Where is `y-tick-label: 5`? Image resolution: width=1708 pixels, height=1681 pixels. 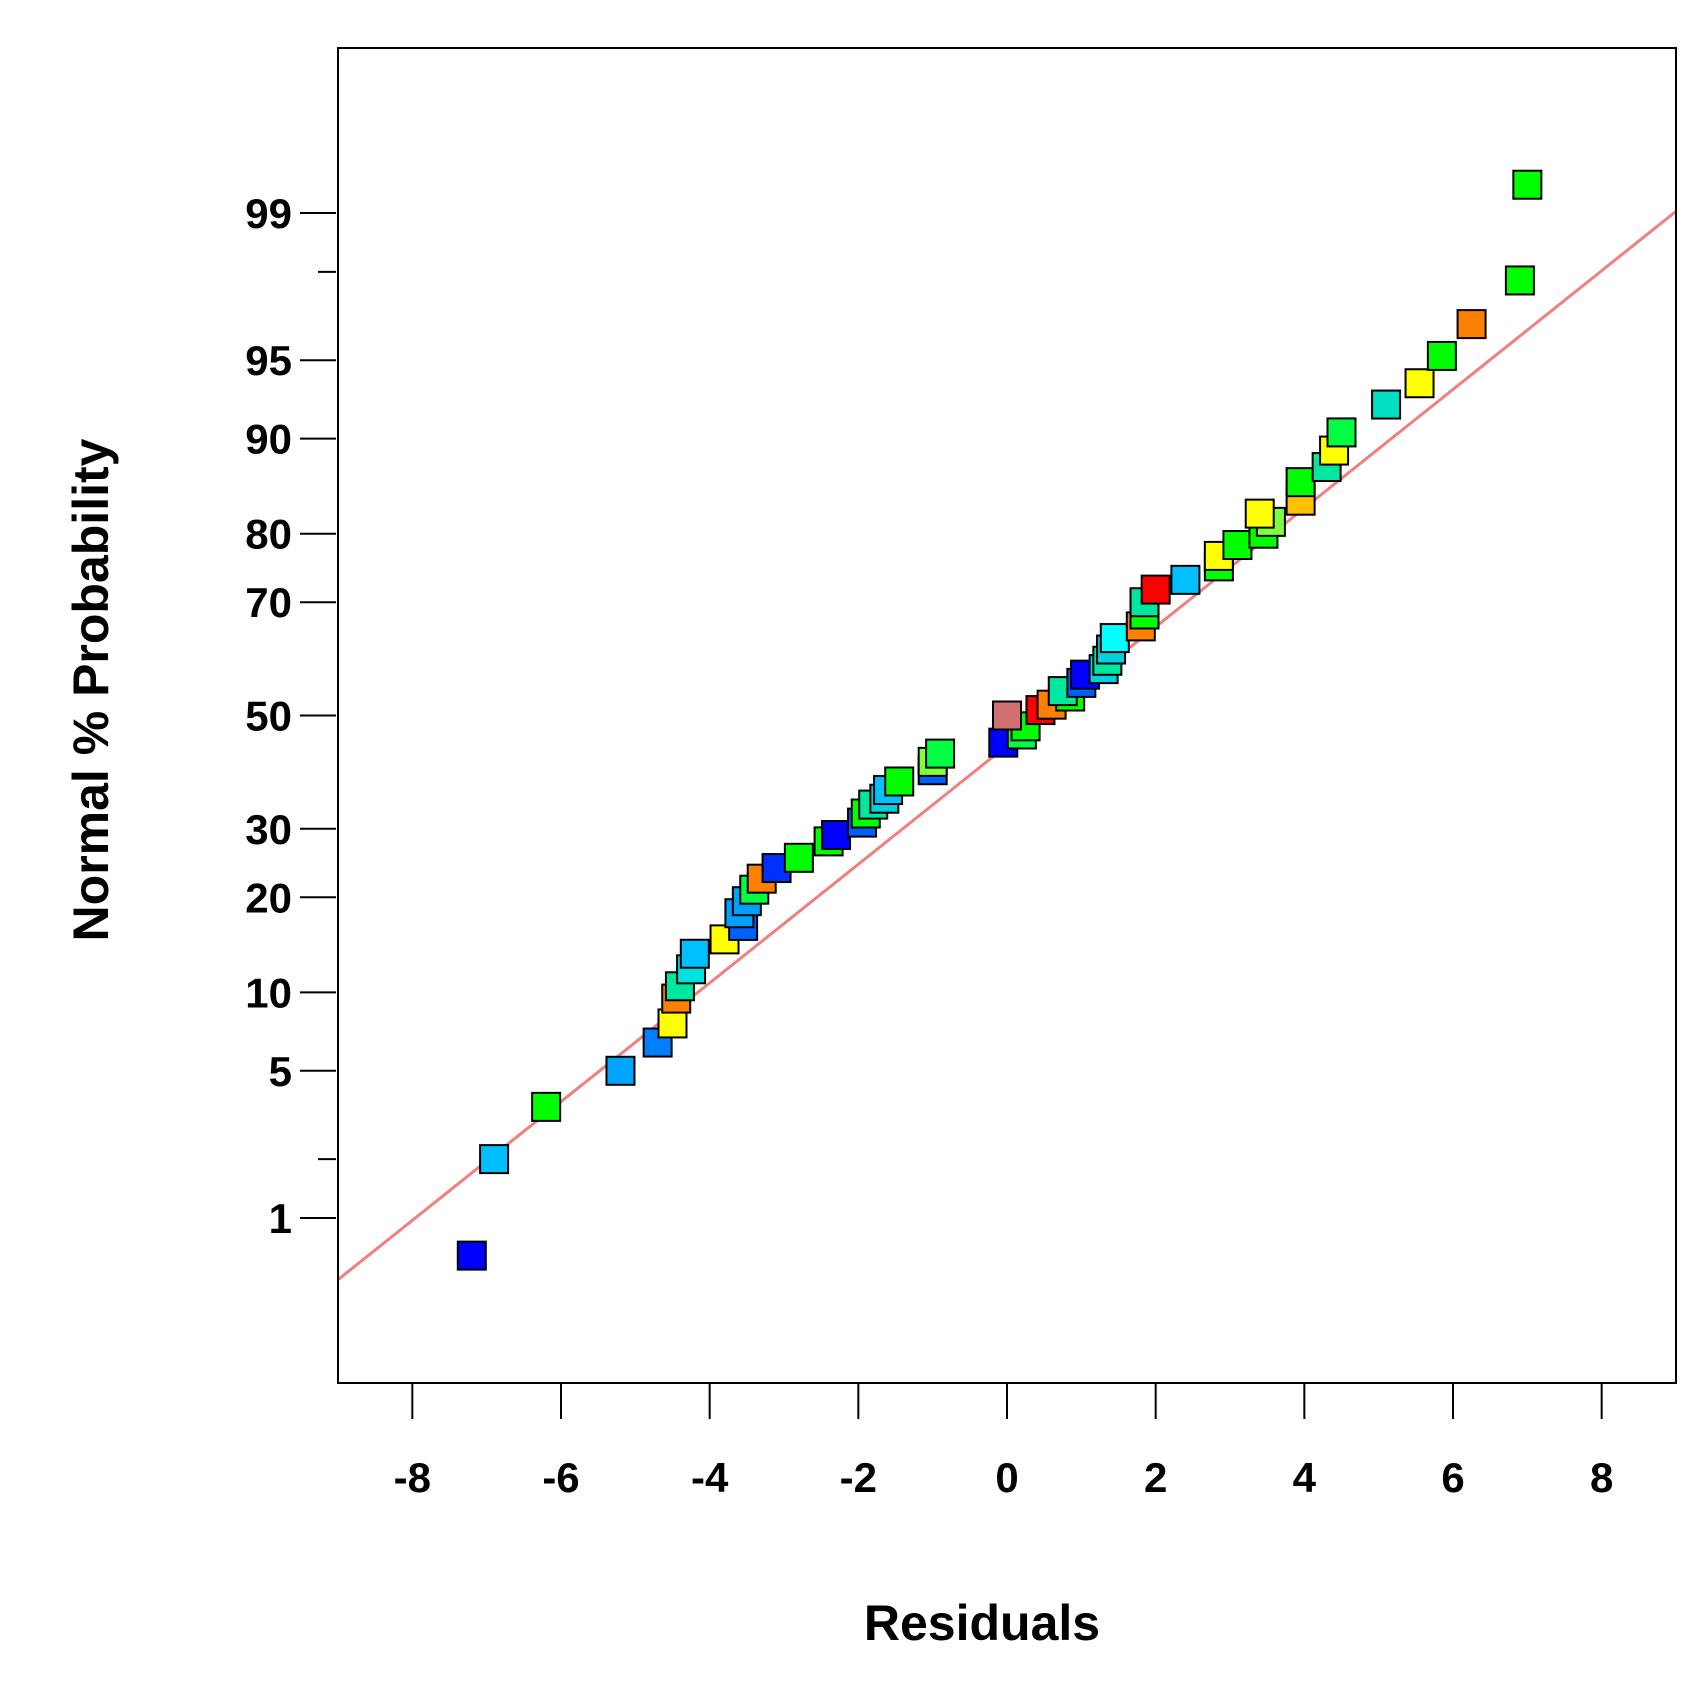
y-tick-label: 5 is located at coordinates (280, 1071).